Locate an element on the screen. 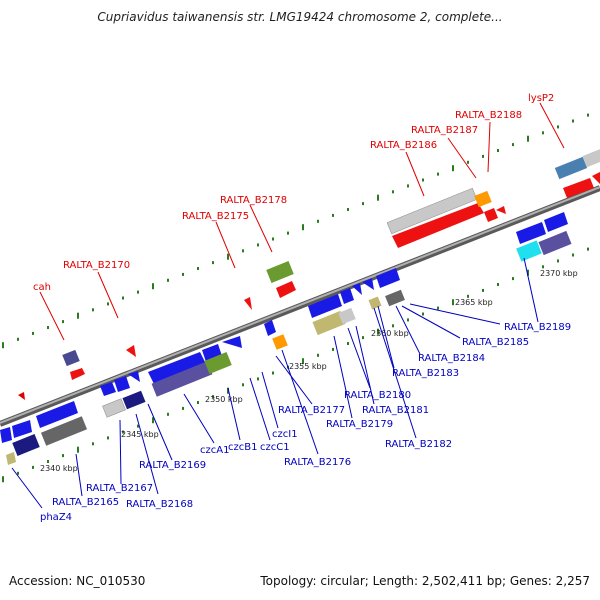  tick-label: 2365 kbp is located at coordinates (474, 302).